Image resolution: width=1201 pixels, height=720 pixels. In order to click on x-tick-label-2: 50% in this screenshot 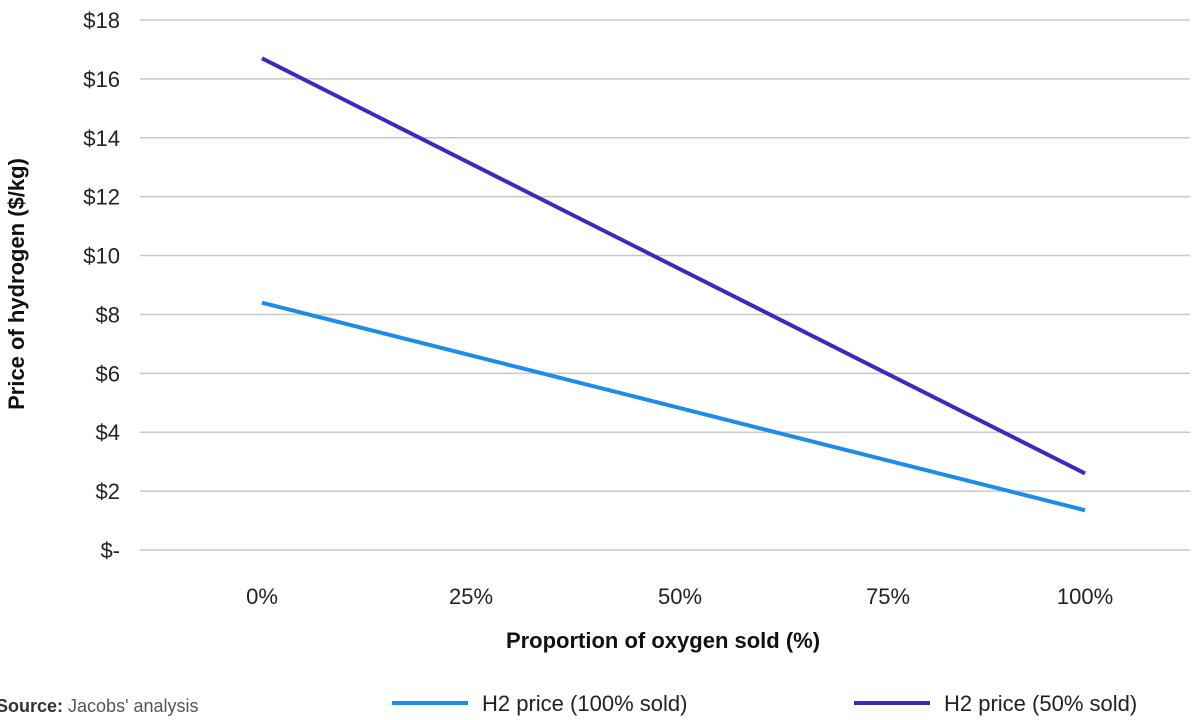, I will do `click(680, 596)`.